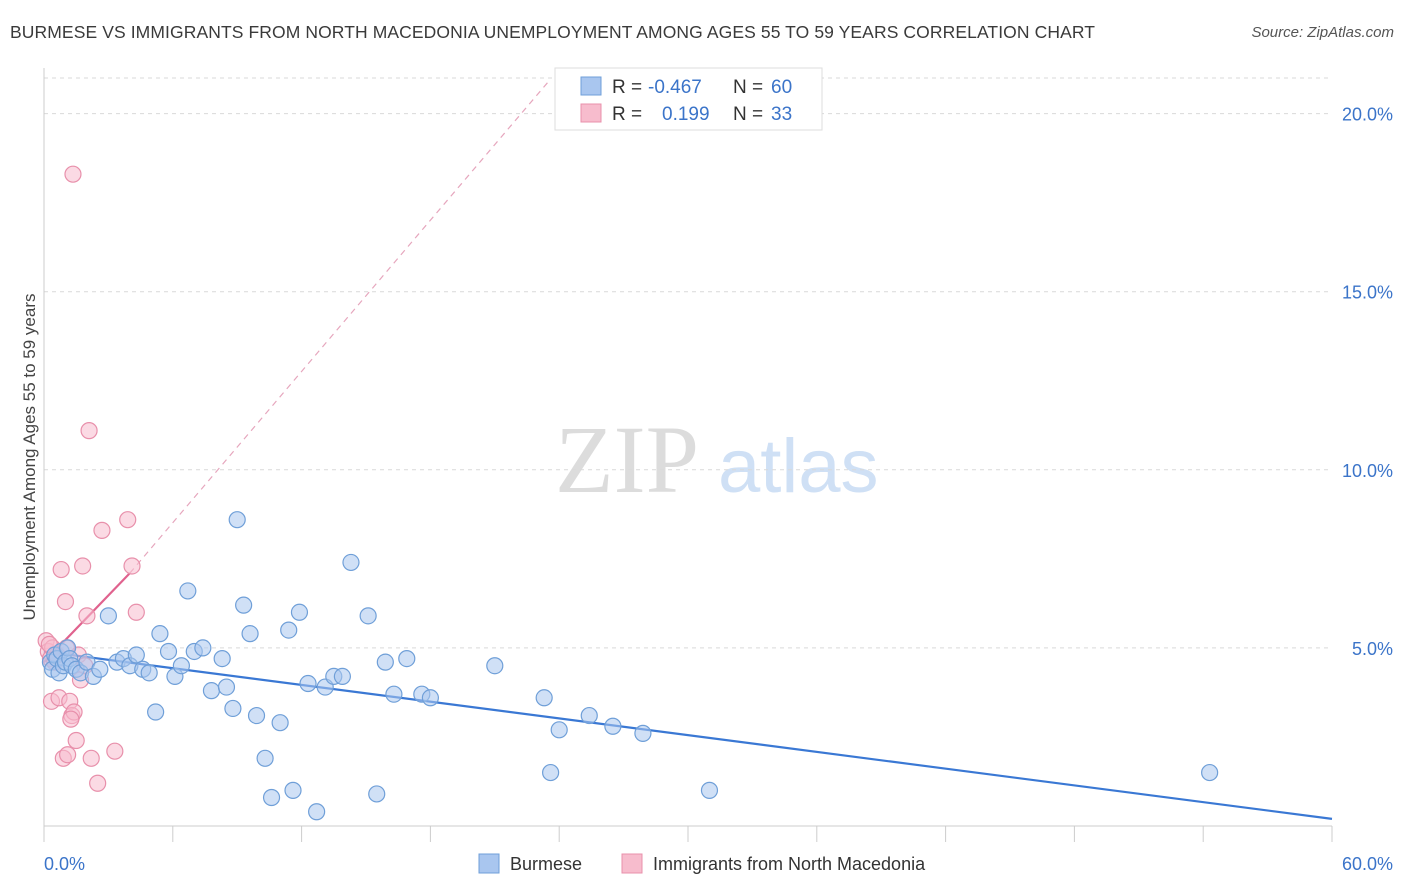 The height and width of the screenshot is (892, 1406). What do you see at coordinates (627, 459) in the screenshot?
I see `watermark-zip: ZIP` at bounding box center [627, 459].